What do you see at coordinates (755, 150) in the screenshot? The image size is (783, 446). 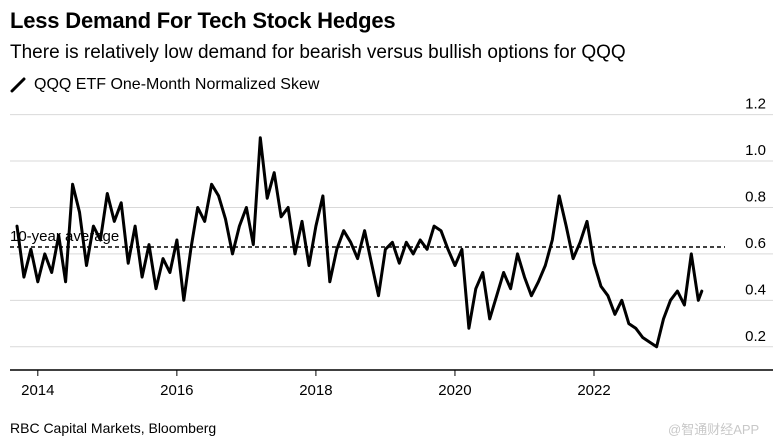 I see `y-tick-label: 1.0` at bounding box center [755, 150].